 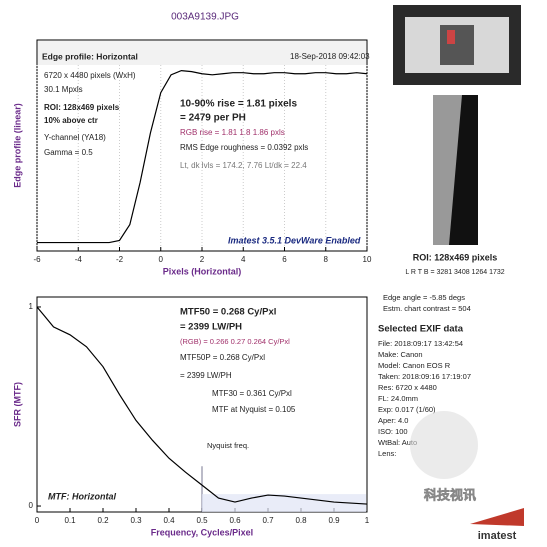 I want to click on annotation: Nyquist freq., so click(x=228, y=445).